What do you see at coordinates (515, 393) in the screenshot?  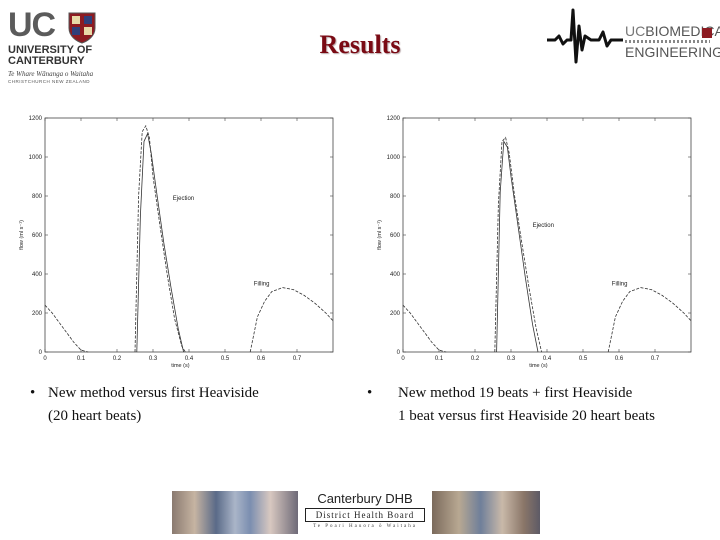 I see `bullet-right-line1: New method 19 beats + first Heaviside` at bounding box center [515, 393].